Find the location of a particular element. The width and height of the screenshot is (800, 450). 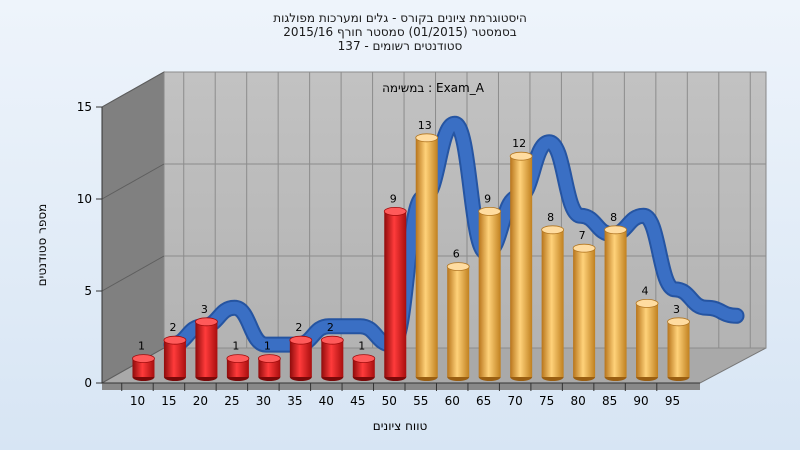

floor-front-edge is located at coordinates (401, 386).